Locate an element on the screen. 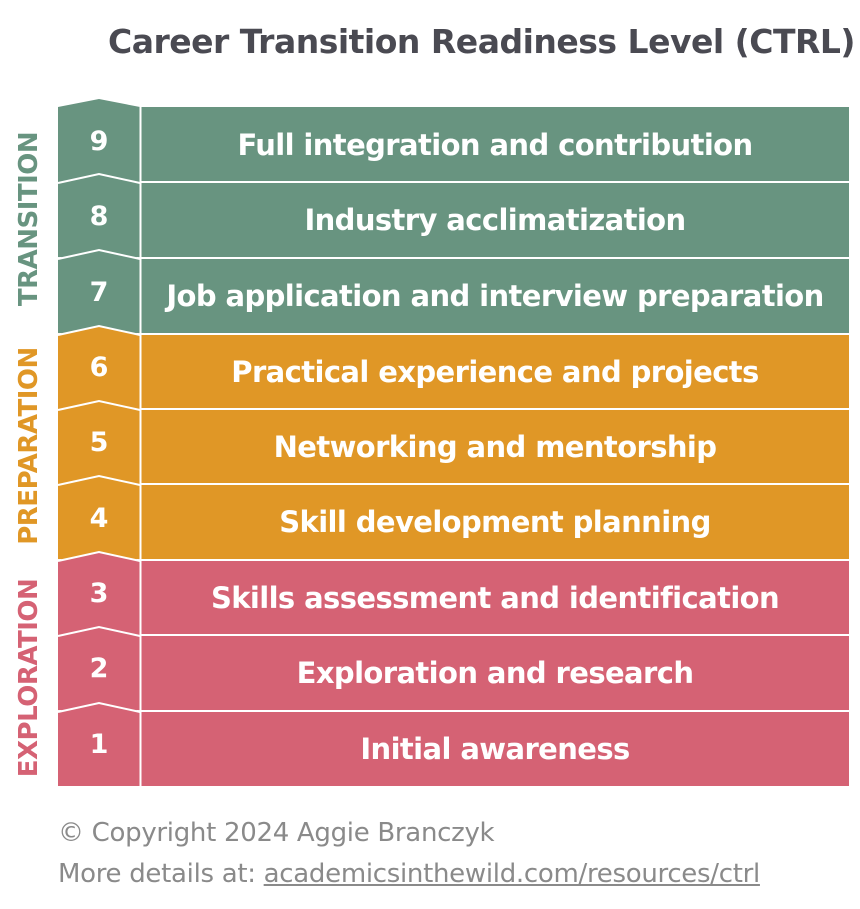 The height and width of the screenshot is (909, 860). level-5-separator is located at coordinates (99, 405).